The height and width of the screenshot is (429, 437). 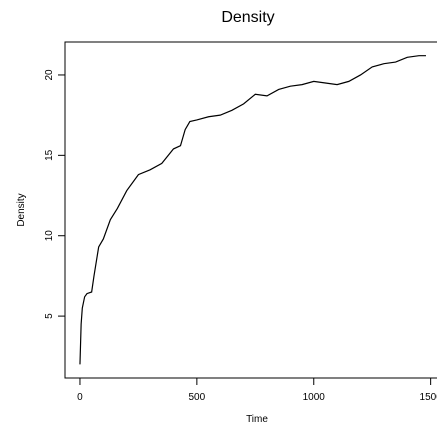 What do you see at coordinates (49, 236) in the screenshot?
I see `y-tick-label: 10` at bounding box center [49, 236].